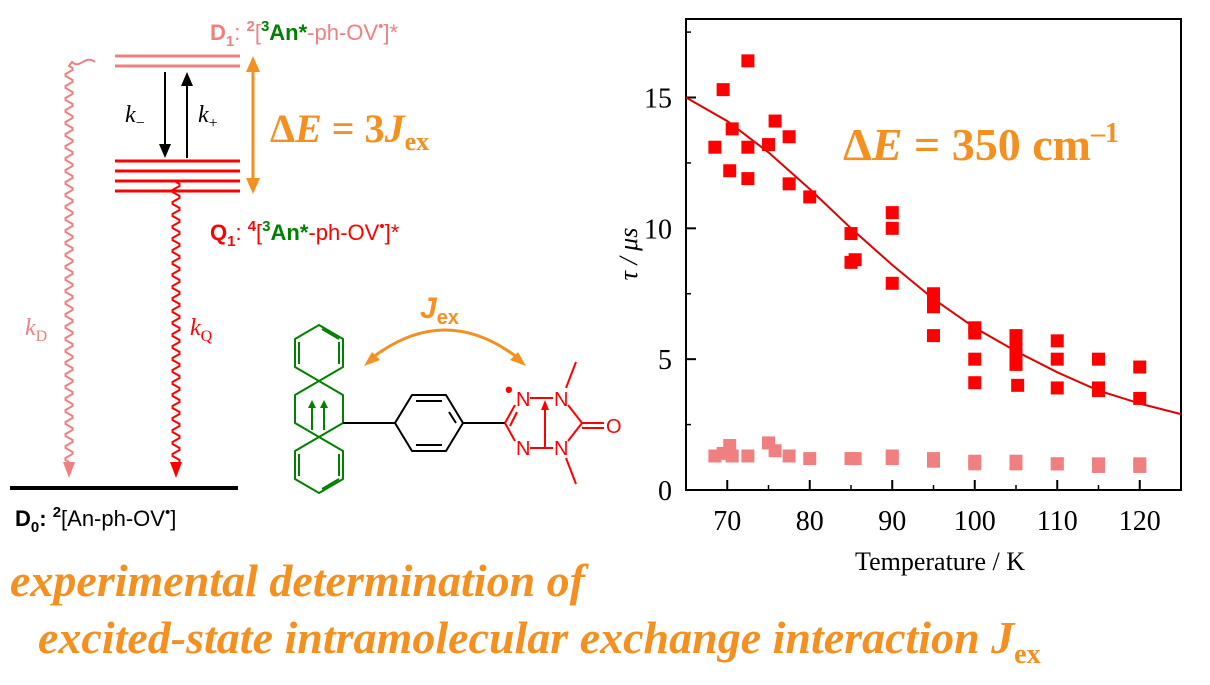 The image size is (1210, 685). I want to click on y-tick-label: 10, so click(658, 229).